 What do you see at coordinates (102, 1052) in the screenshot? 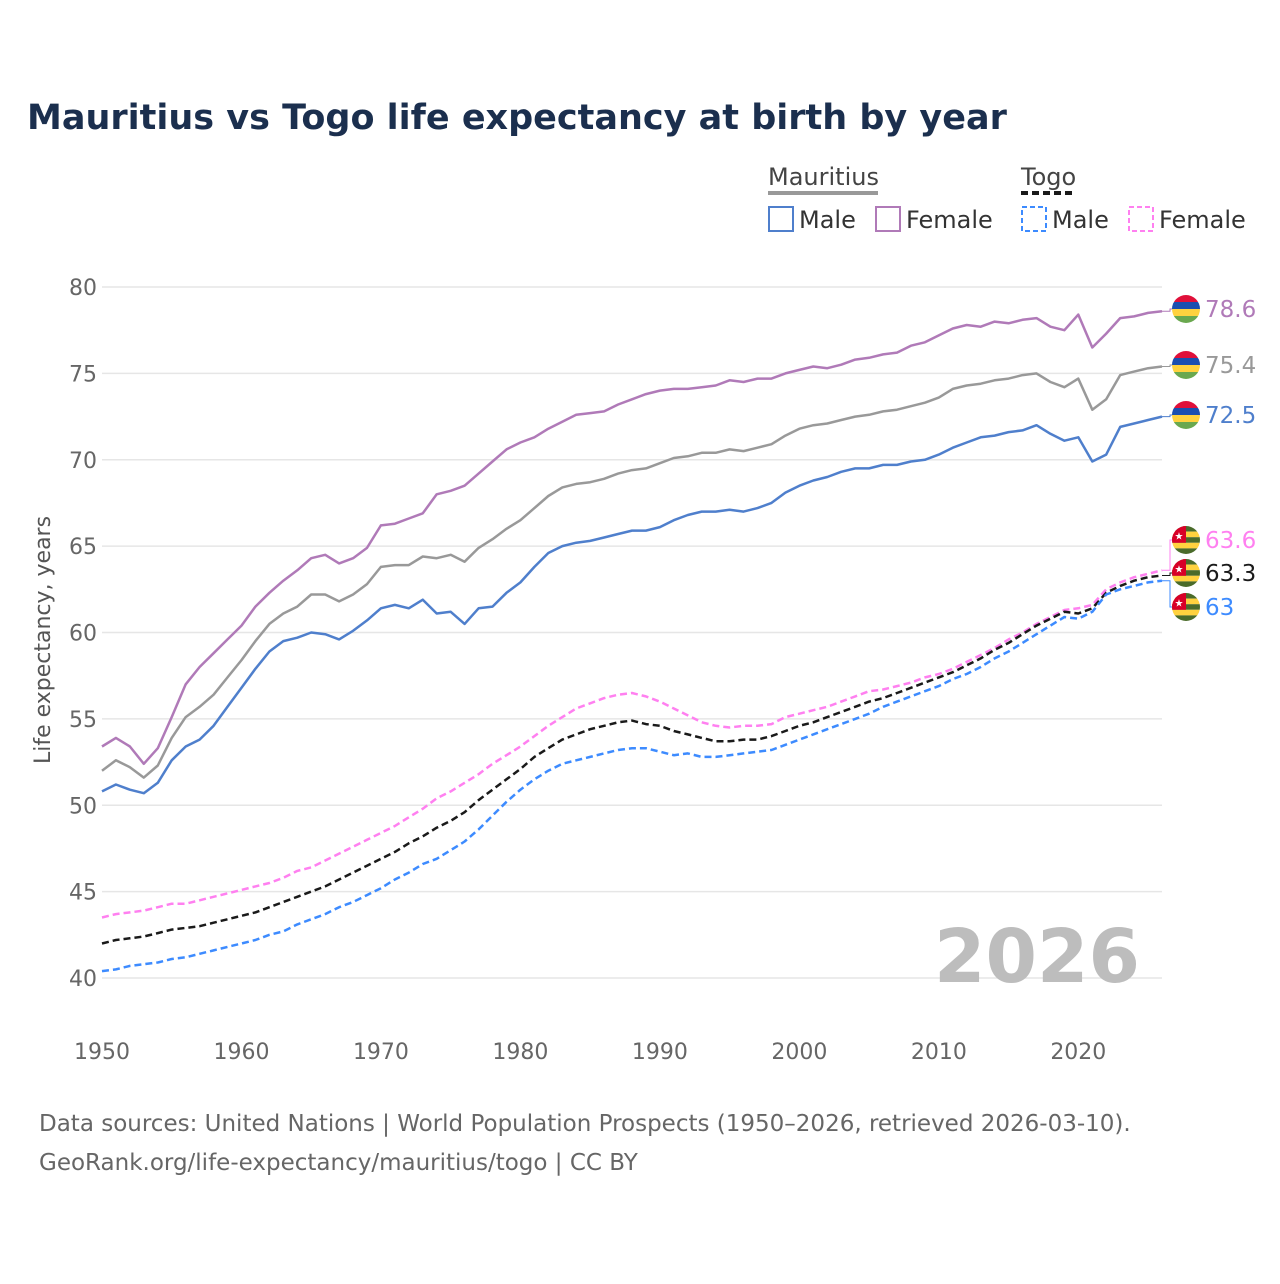
I see `x-tick-label: 1950` at bounding box center [102, 1052].